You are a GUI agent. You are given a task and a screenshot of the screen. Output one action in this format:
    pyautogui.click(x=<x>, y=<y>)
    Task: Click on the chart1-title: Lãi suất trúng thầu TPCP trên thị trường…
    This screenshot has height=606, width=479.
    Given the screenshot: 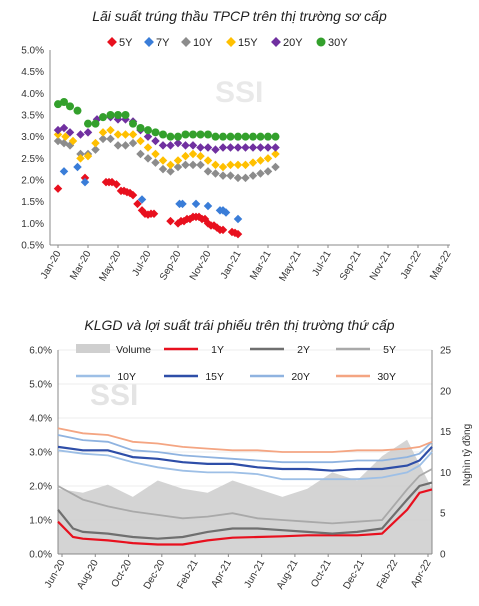 What is the action you would take?
    pyautogui.click(x=239, y=16)
    